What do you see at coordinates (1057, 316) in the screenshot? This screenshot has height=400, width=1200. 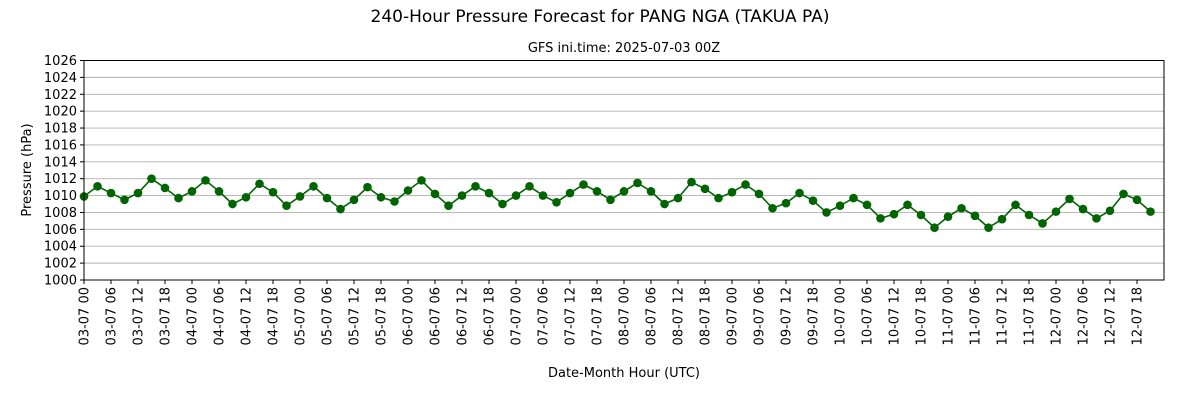 I see `x-tick-label: 12-07 00` at bounding box center [1057, 316].